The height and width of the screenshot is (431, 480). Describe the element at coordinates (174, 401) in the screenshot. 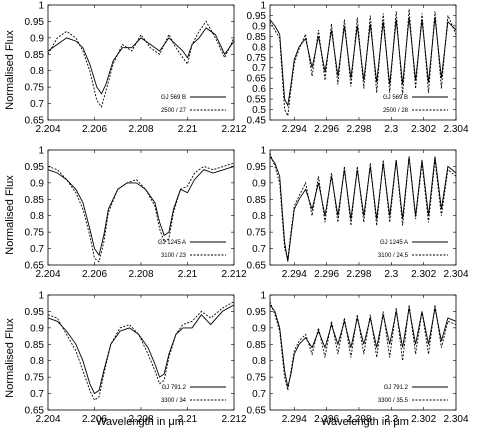

I see `legend-label: 3300 / 34` at that location.